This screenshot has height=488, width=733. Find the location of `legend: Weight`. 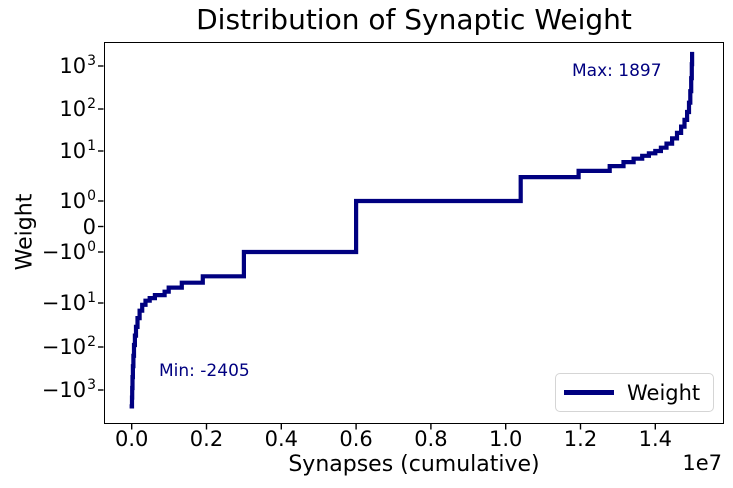

legend: Weight is located at coordinates (635, 392).